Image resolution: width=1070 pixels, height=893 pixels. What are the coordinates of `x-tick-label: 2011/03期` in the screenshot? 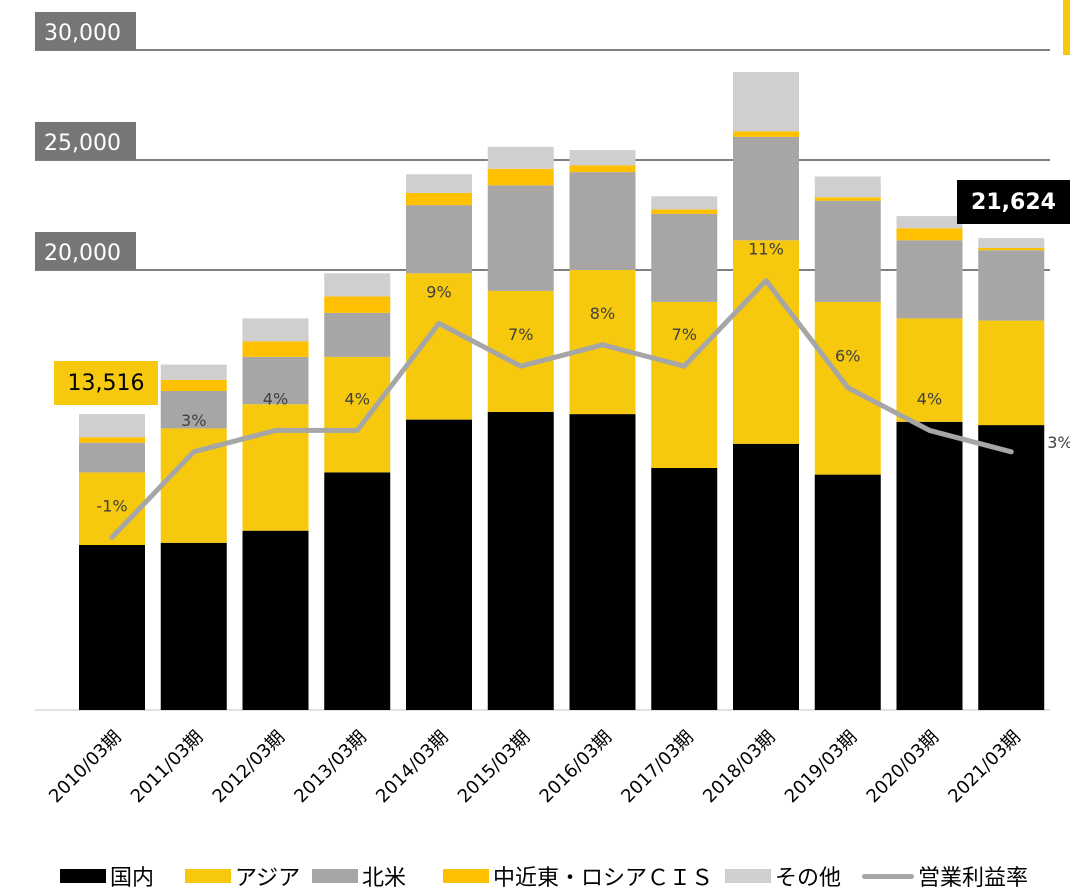 It's located at (167, 767).